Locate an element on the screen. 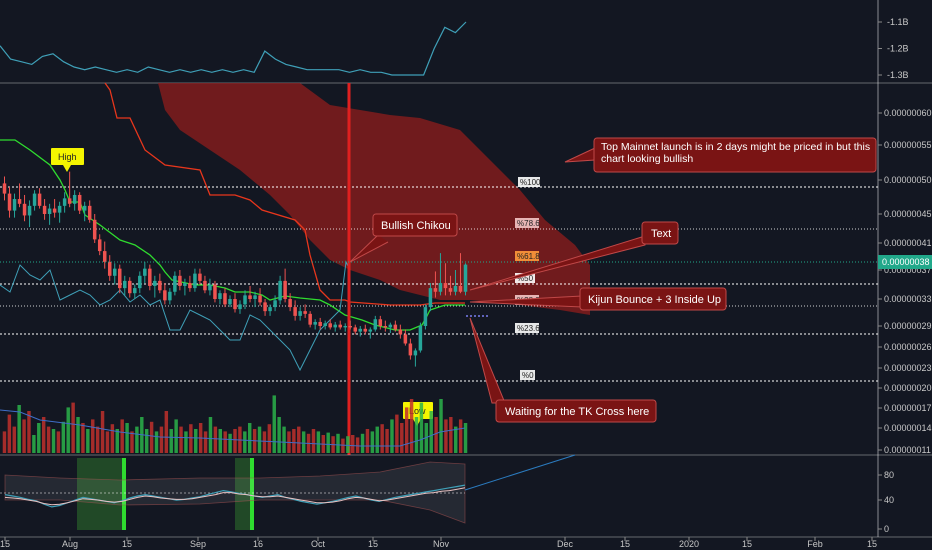 The height and width of the screenshot is (550, 932). fib-label-23-6: %23.6 is located at coordinates (528, 328).